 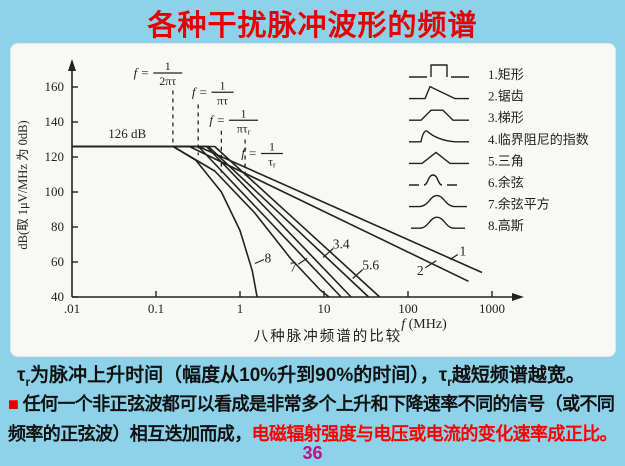 What do you see at coordinates (213, 92) in the screenshot?
I see `break-freq-formula: f = 1πτ` at bounding box center [213, 92].